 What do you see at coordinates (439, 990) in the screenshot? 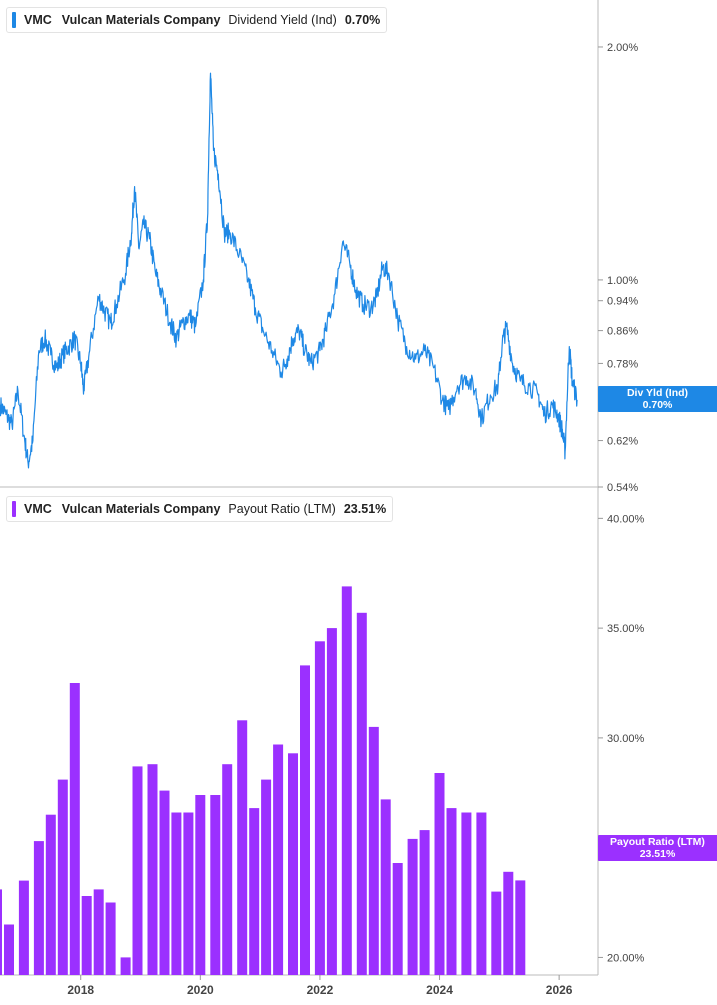
I see `x-tick-label: 2024` at bounding box center [439, 990].